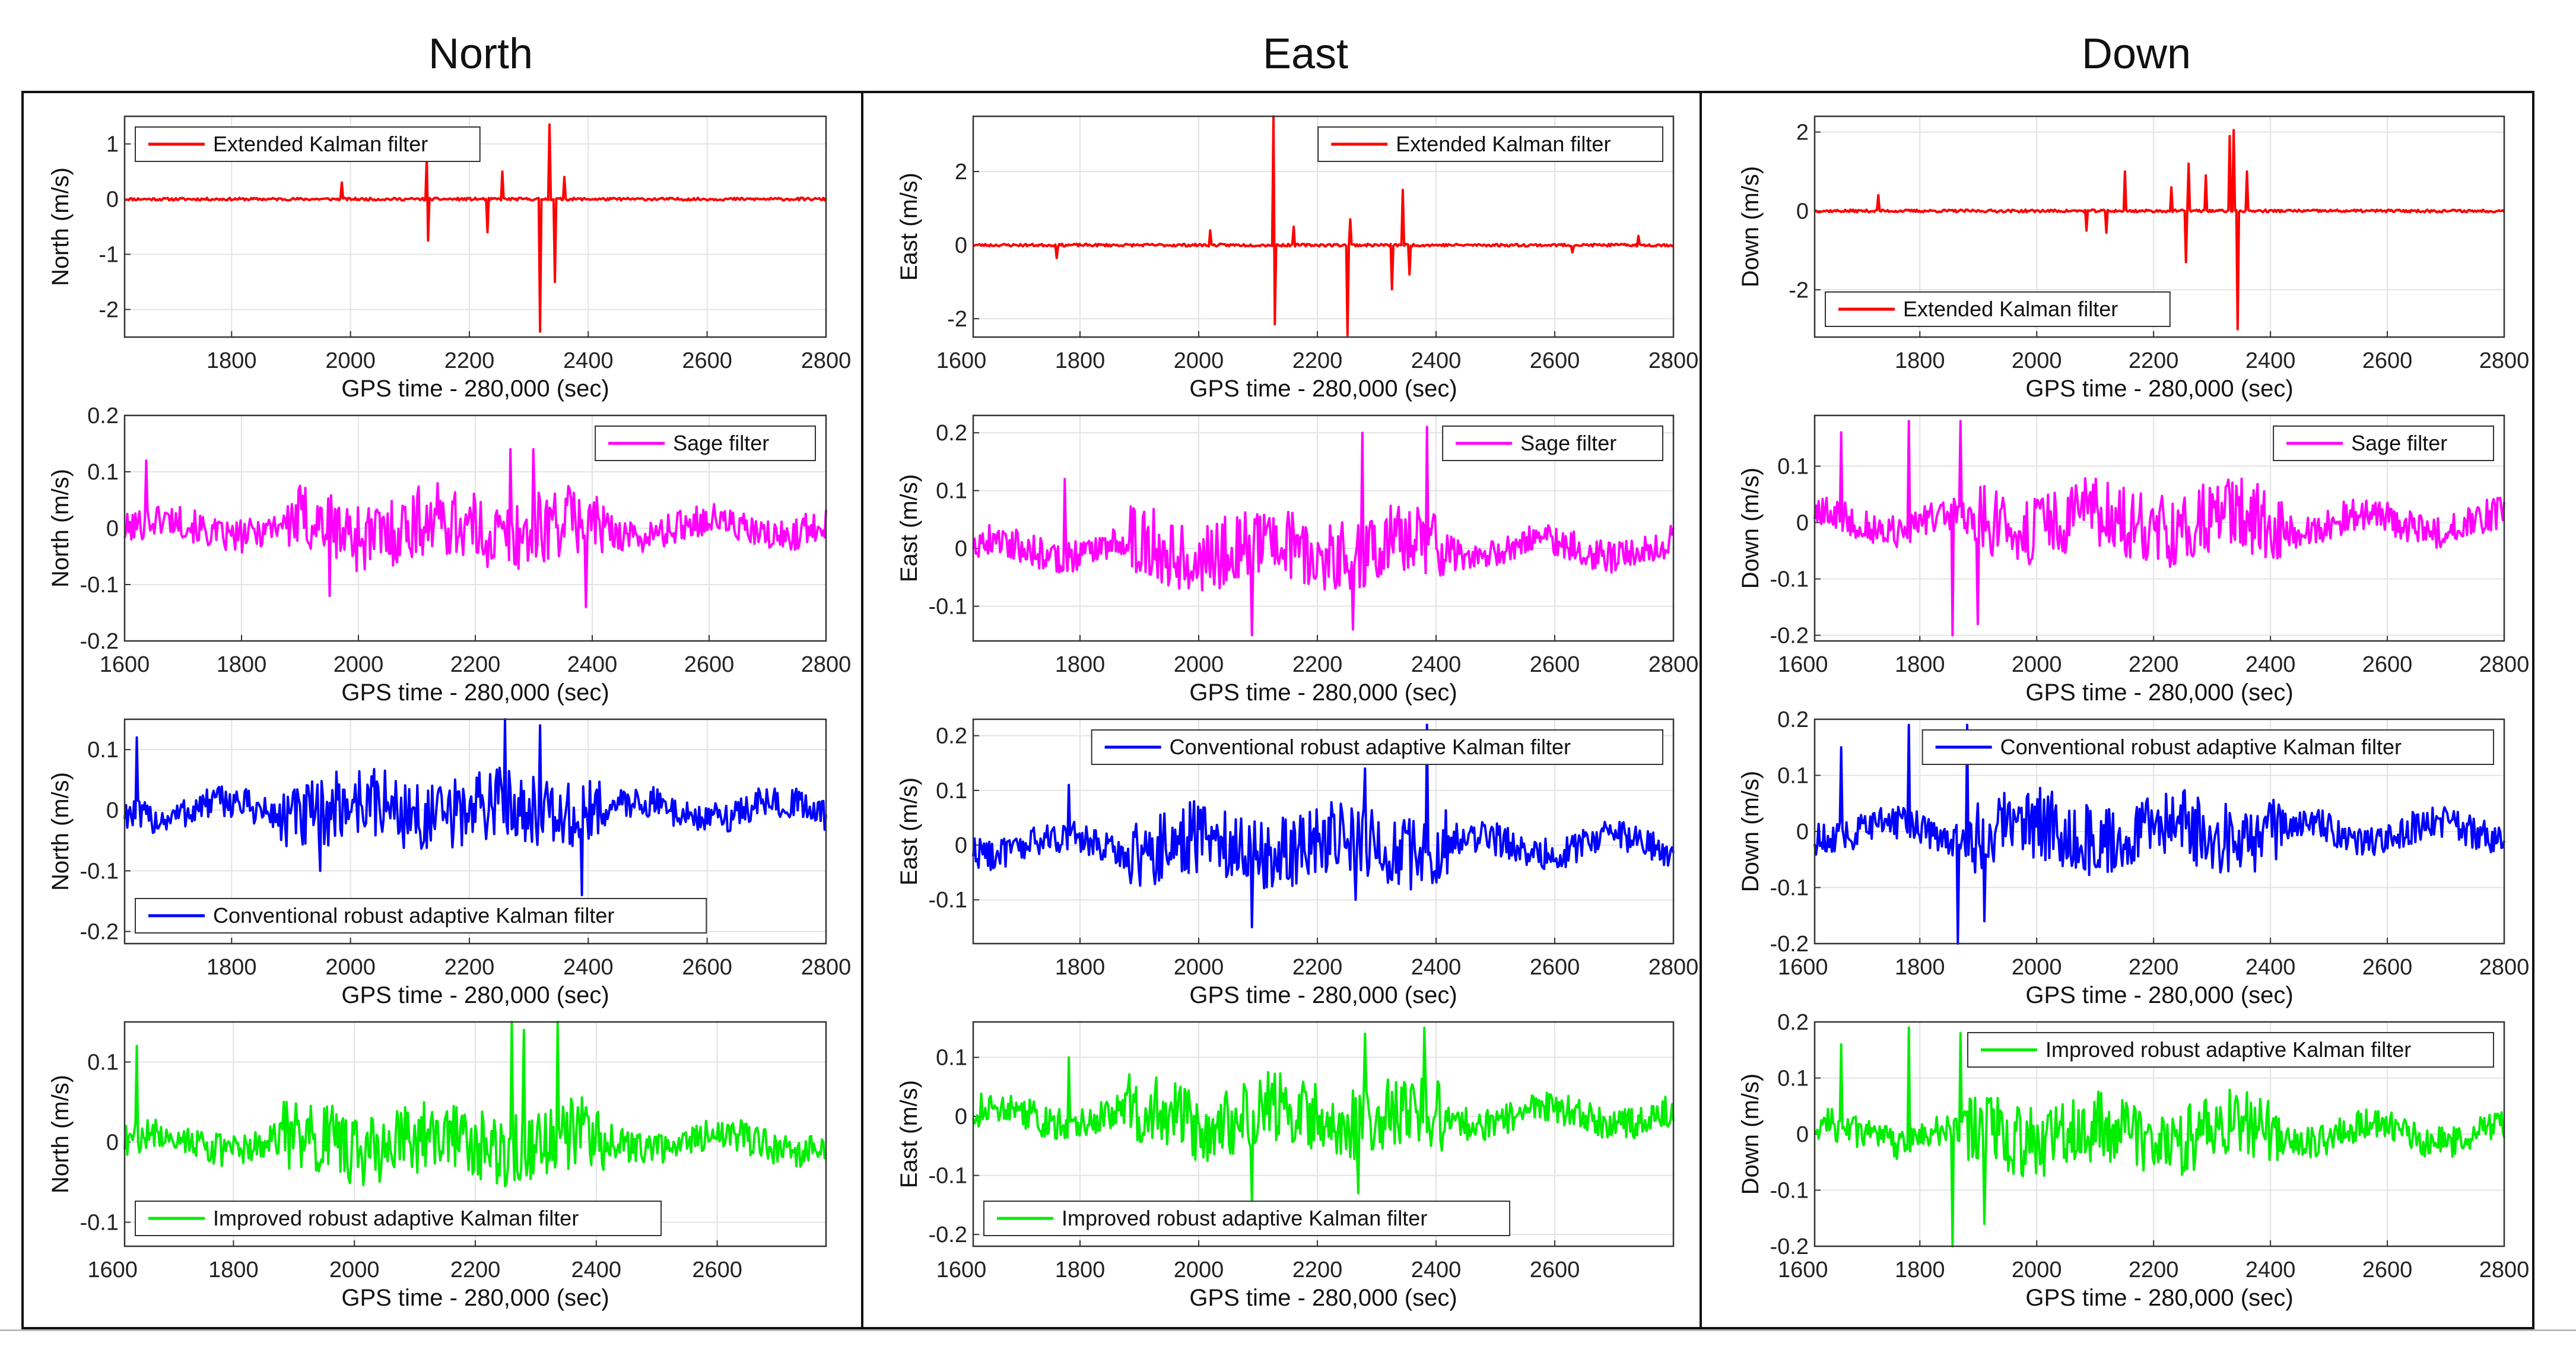 This screenshot has width=2576, height=1362. What do you see at coordinates (1751, 529) in the screenshot?
I see `y-axis-label: Down (m/s)` at bounding box center [1751, 529].